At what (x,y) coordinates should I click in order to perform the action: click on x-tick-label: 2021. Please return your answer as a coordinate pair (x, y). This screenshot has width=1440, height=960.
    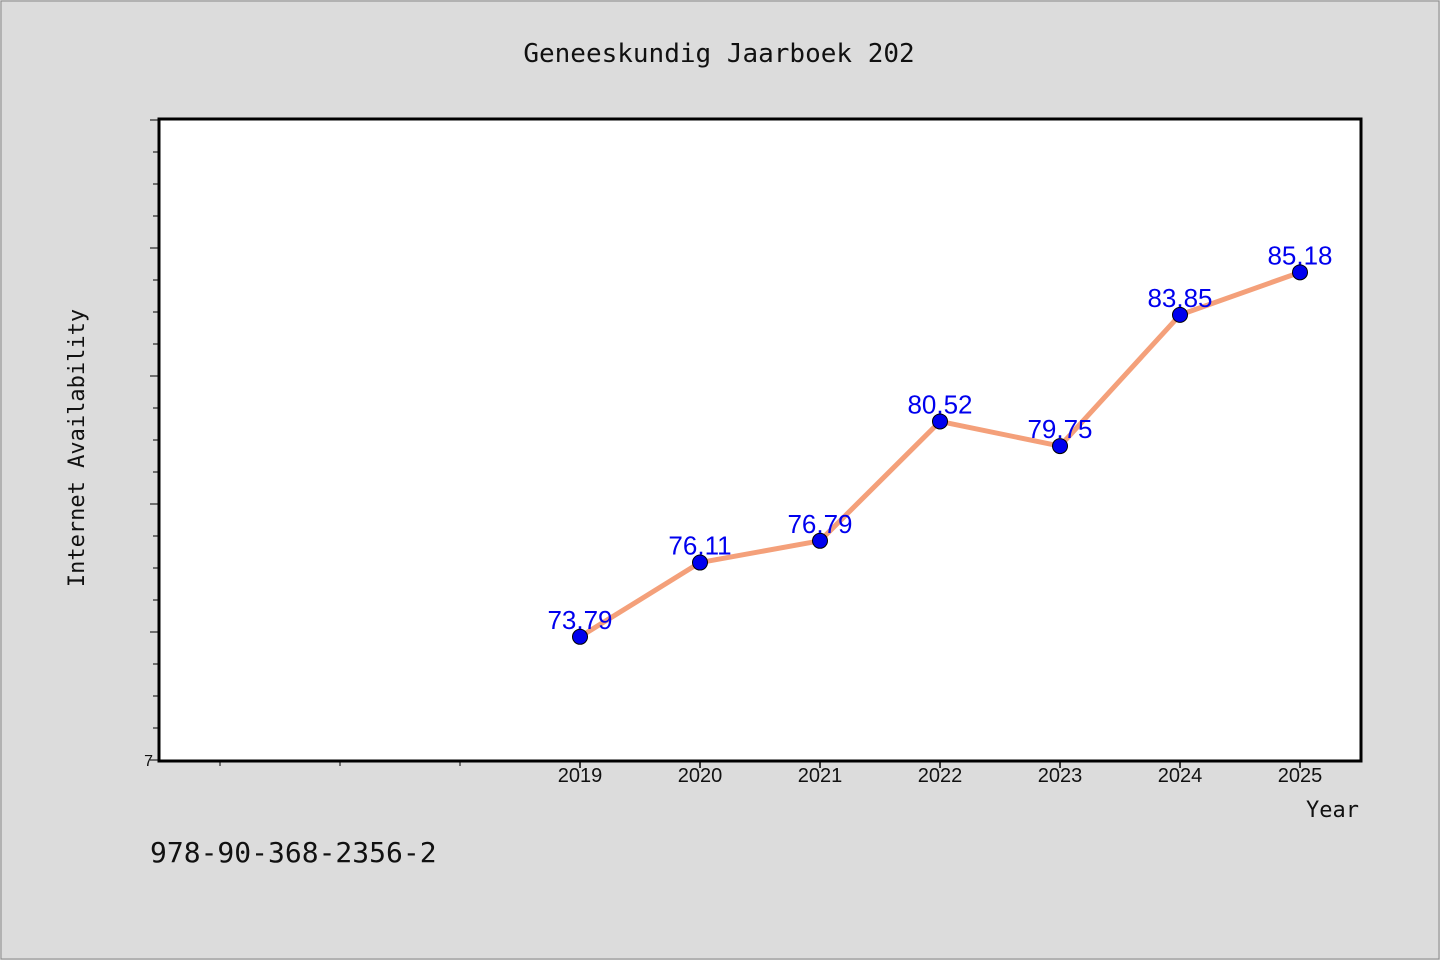
    Looking at the image, I should click on (820, 776).